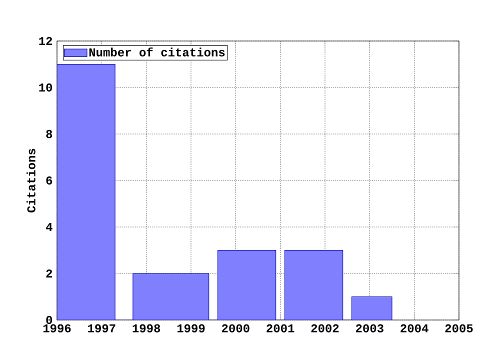 The width and height of the screenshot is (480, 350). What do you see at coordinates (45, 87) in the screenshot?
I see `y-tick-label: 10` at bounding box center [45, 87].